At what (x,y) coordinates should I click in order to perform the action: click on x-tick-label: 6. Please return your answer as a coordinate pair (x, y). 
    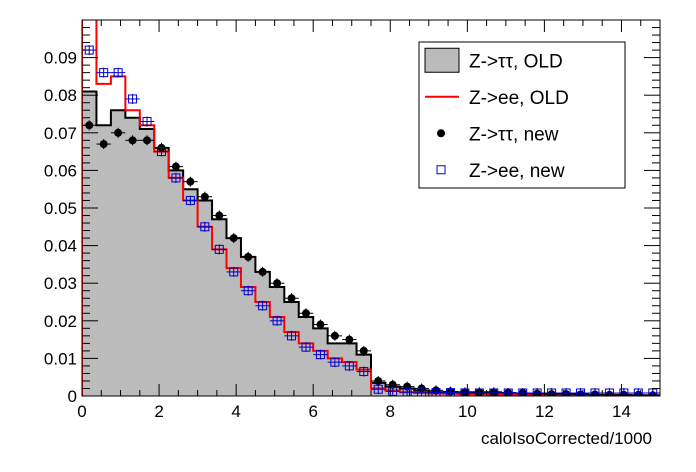
    Looking at the image, I should click on (312, 411).